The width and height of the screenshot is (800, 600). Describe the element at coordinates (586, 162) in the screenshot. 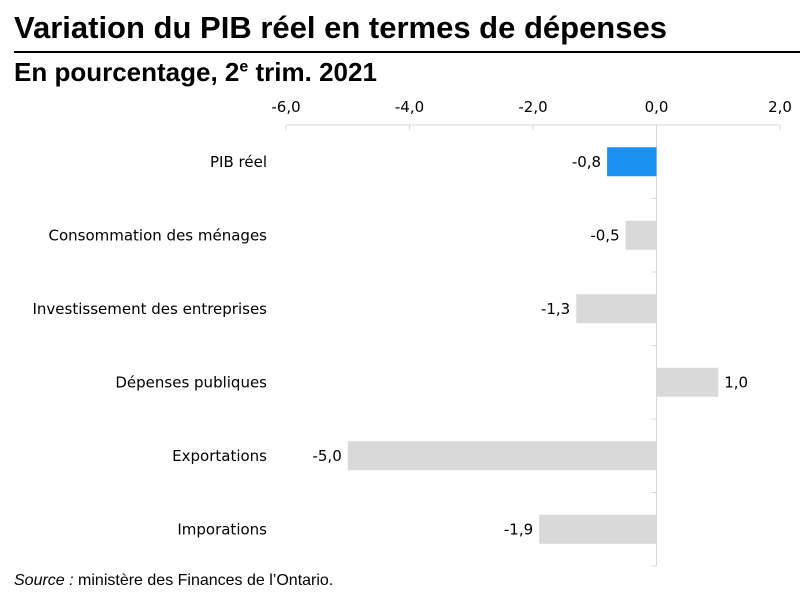

I see `data-label: -0,8` at that location.